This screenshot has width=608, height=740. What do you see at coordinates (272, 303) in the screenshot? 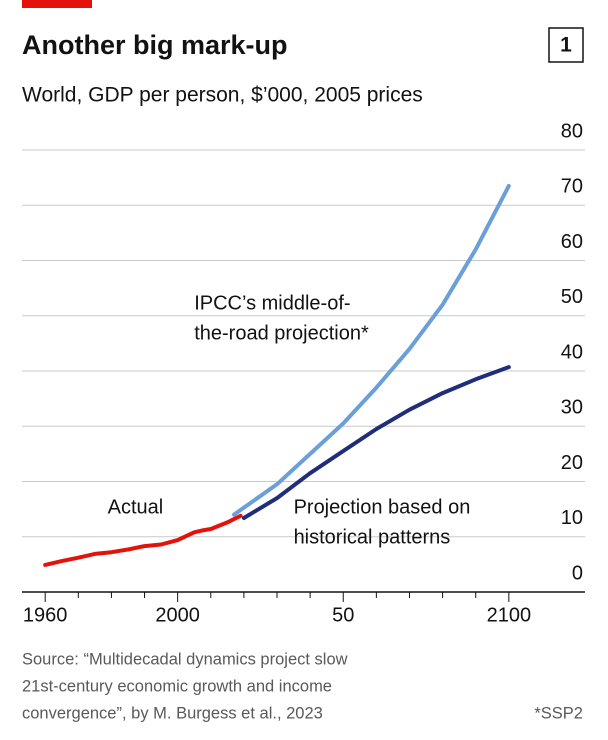
I see `annotation: IPCC’s middle-of-` at bounding box center [272, 303].